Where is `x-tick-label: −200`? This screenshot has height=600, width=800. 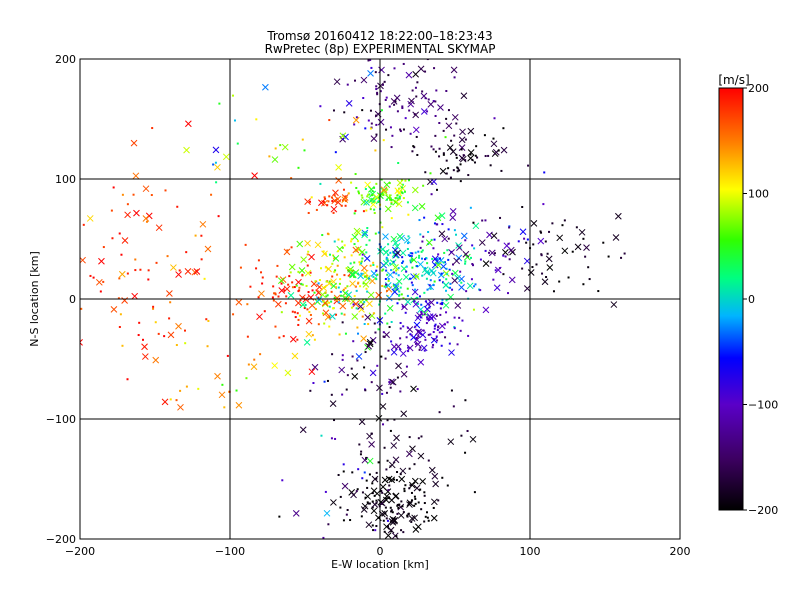 x-tick-label: −200 is located at coordinates (80, 551).